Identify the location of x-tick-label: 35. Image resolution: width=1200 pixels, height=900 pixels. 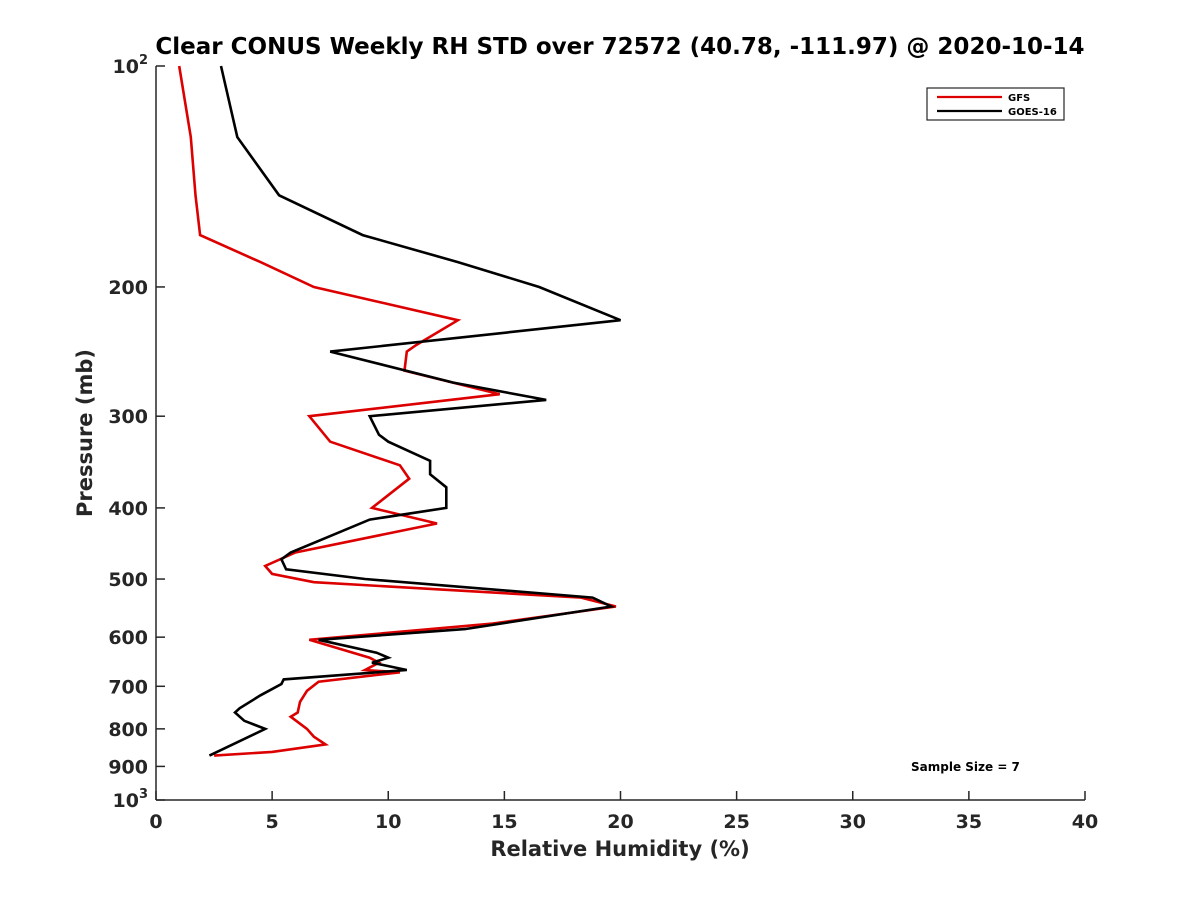
(969, 822).